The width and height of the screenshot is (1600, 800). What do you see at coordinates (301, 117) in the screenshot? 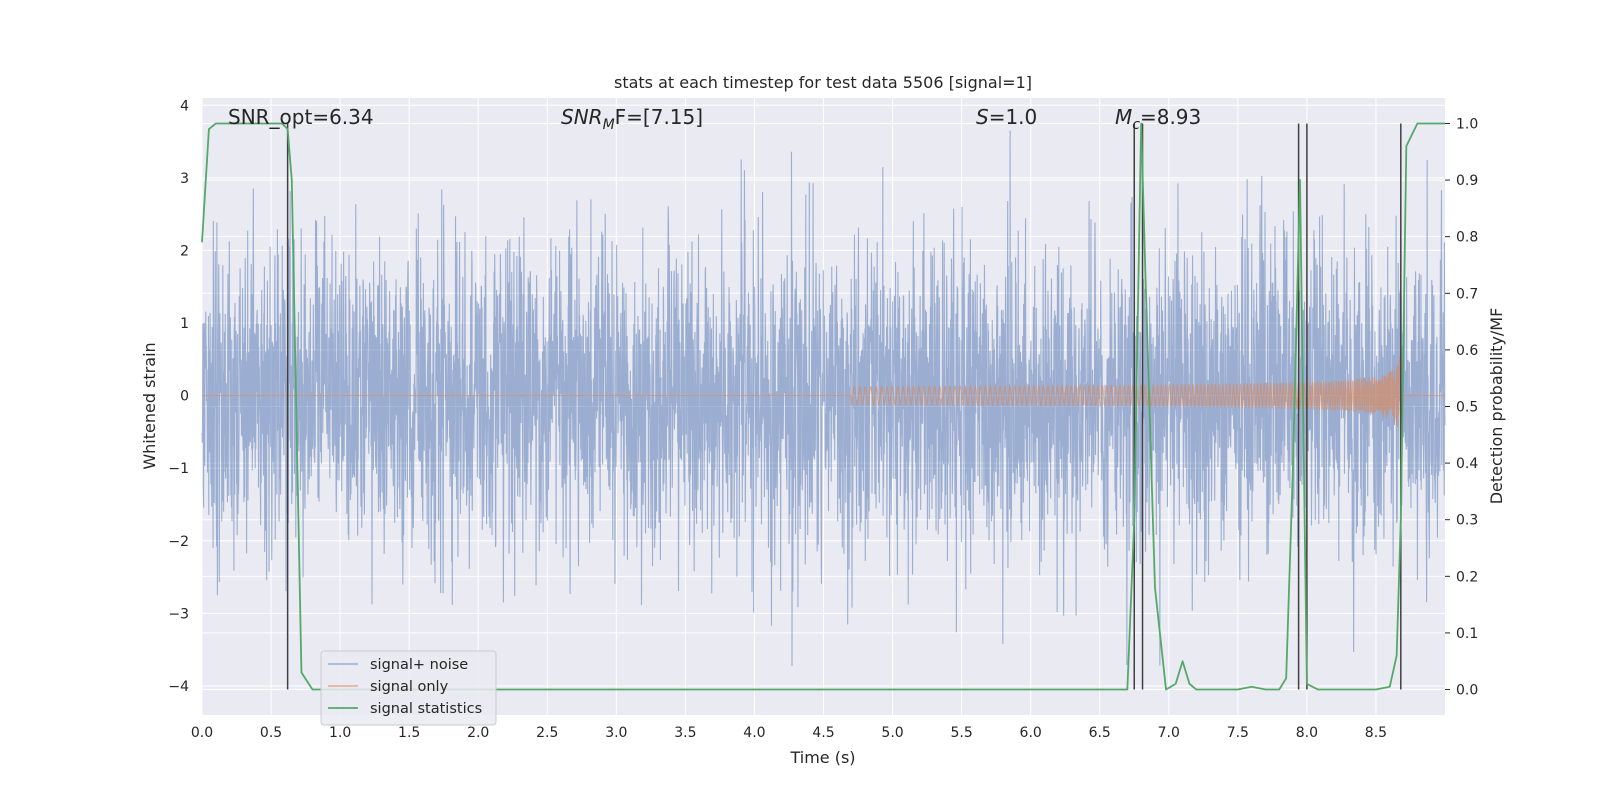
I see `annotation-snr-opt: SNR_opt=6.34` at bounding box center [301, 117].